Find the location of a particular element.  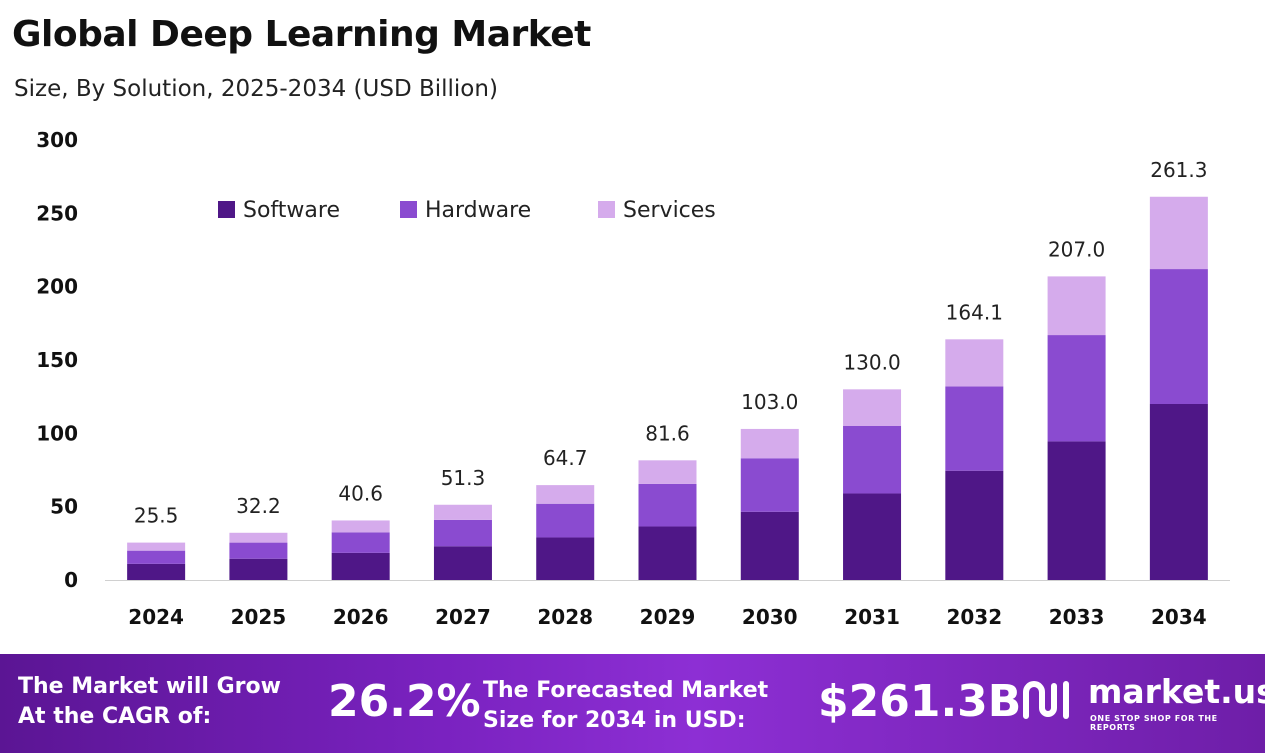

forecast-value: $261.3B is located at coordinates (920, 701).